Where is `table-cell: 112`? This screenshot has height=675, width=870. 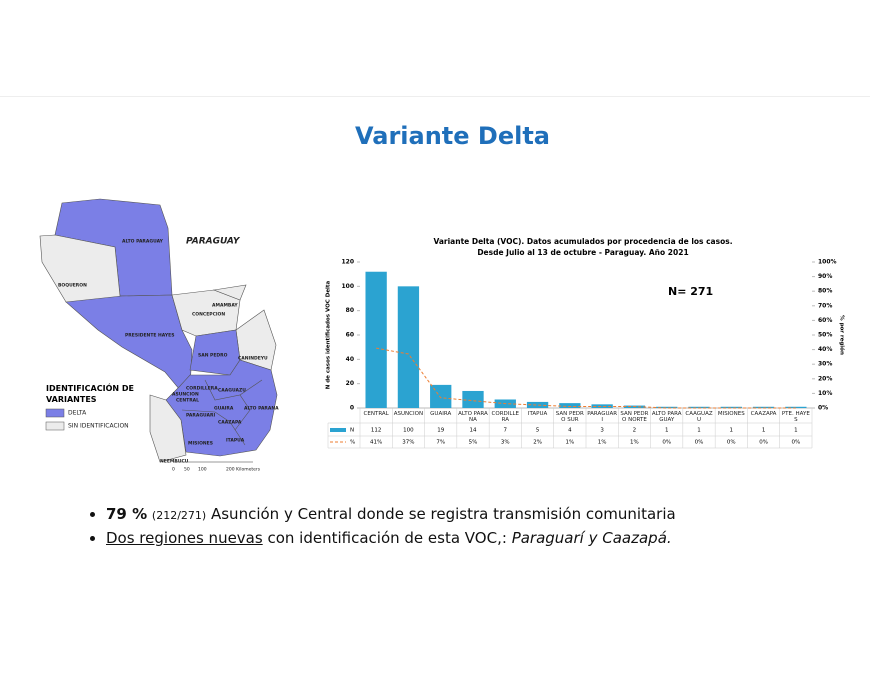 table-cell: 112 is located at coordinates (376, 431).